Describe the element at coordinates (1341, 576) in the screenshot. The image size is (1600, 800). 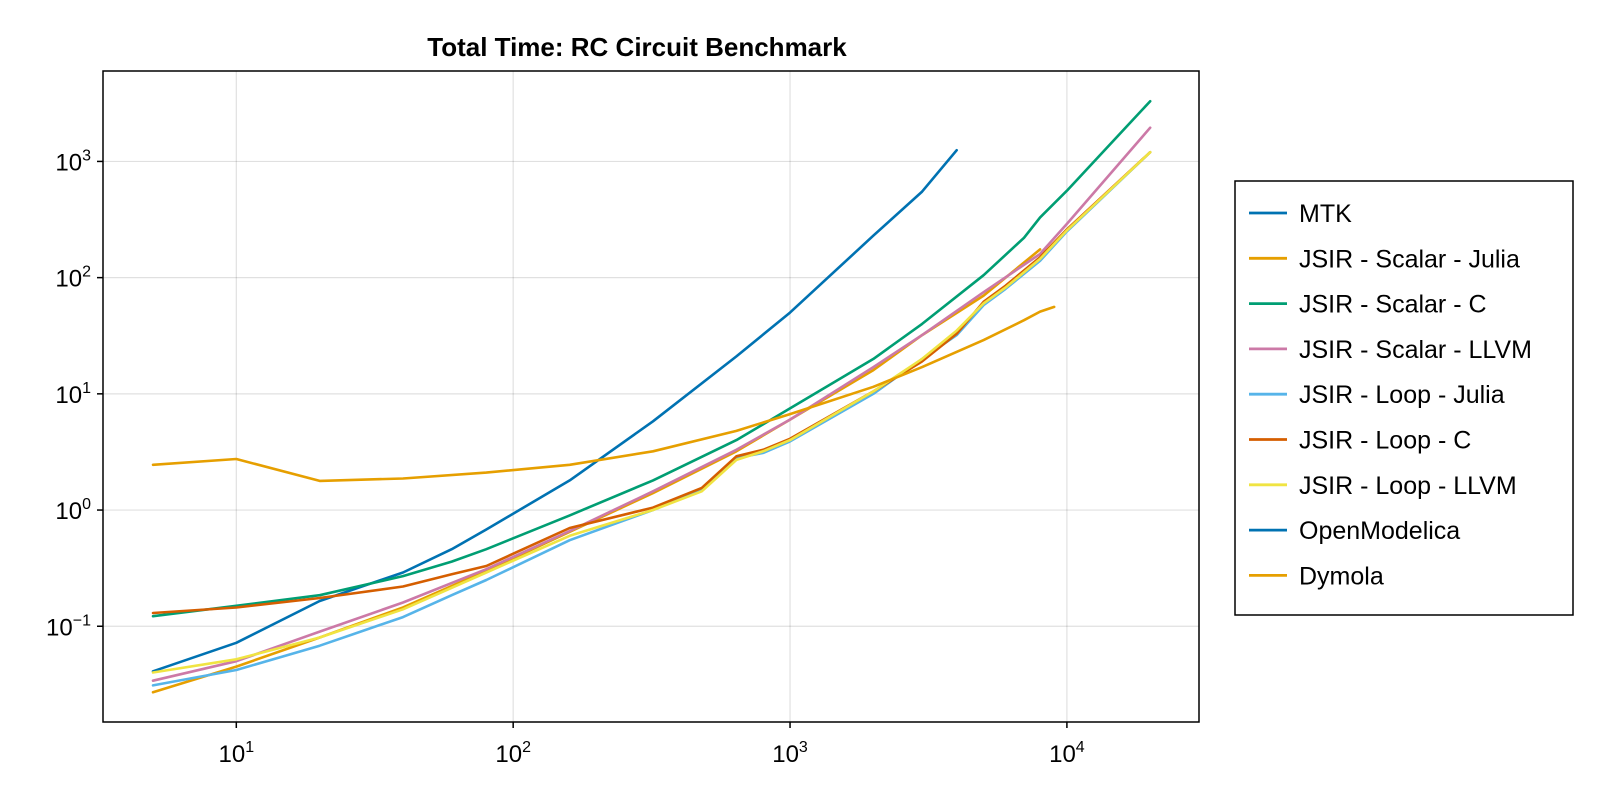
I see `legend-label: Dymola` at that location.